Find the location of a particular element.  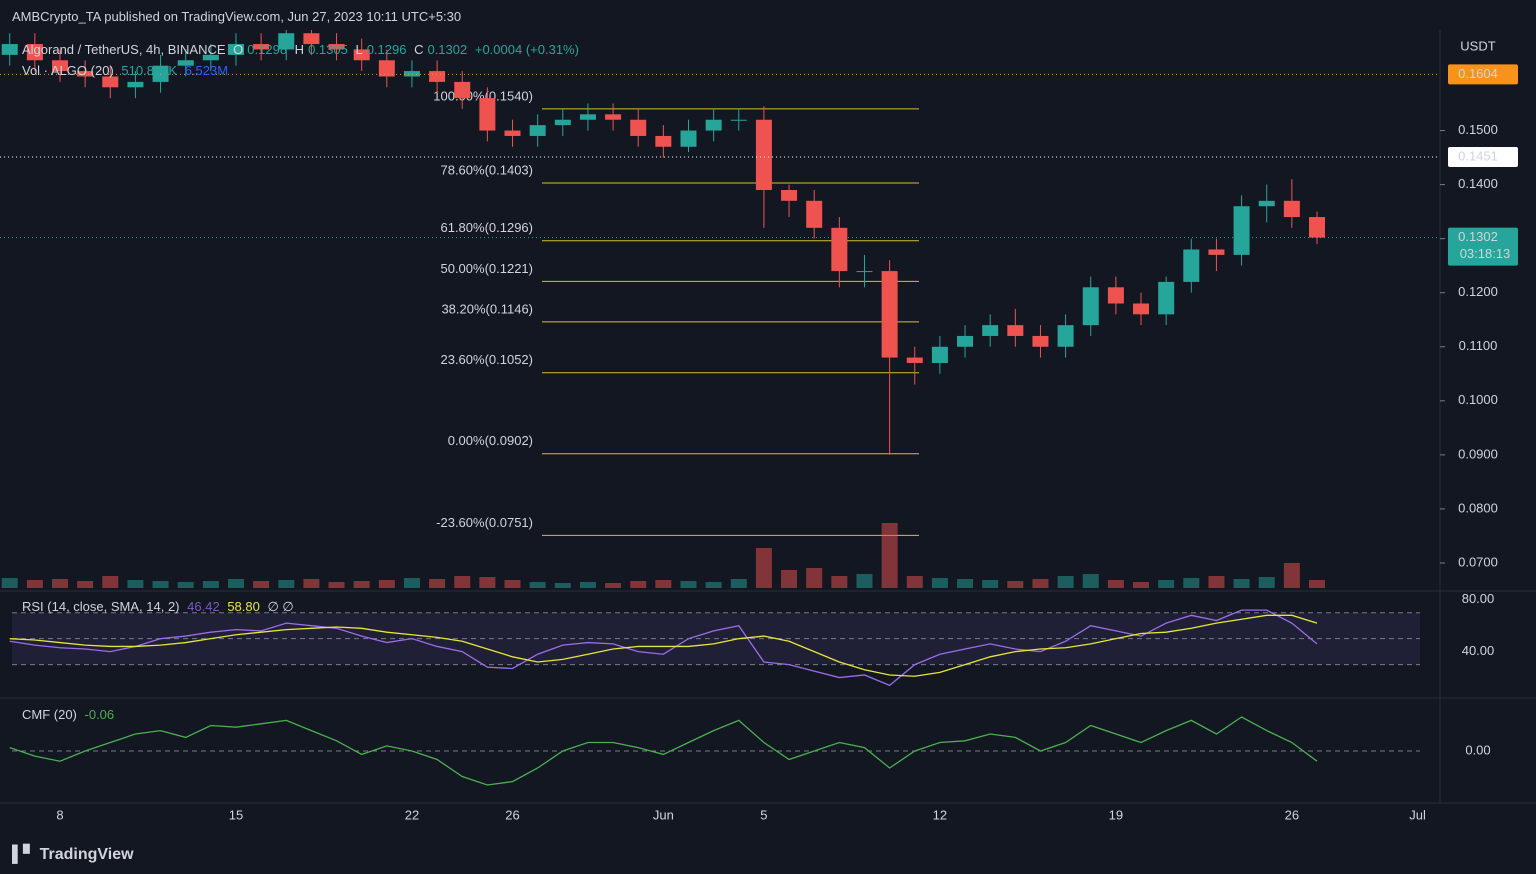

x-tick-label: 12 is located at coordinates (940, 814).